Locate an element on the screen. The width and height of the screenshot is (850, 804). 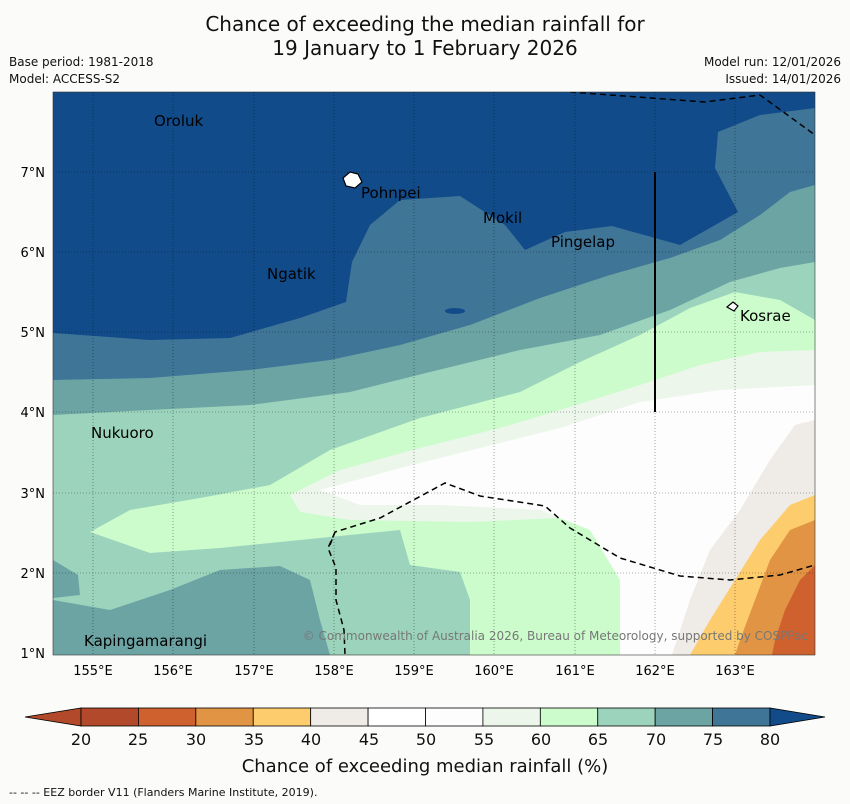
base-info: Base period: 1981-2018 Model: ACCESS-S2 is located at coordinates (81, 71).